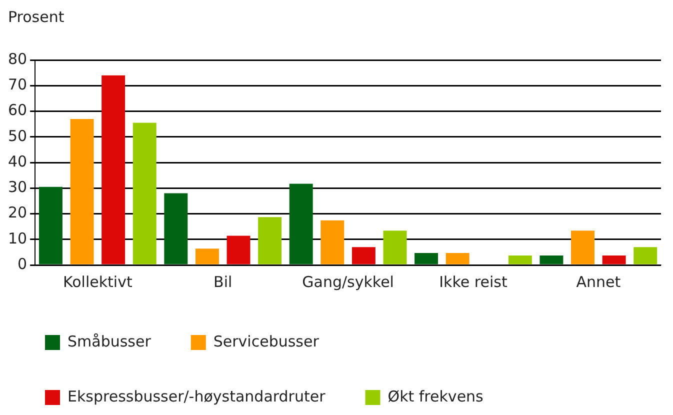  Describe the element at coordinates (473, 281) in the screenshot. I see `x-tick-label: Ikke reist` at that location.